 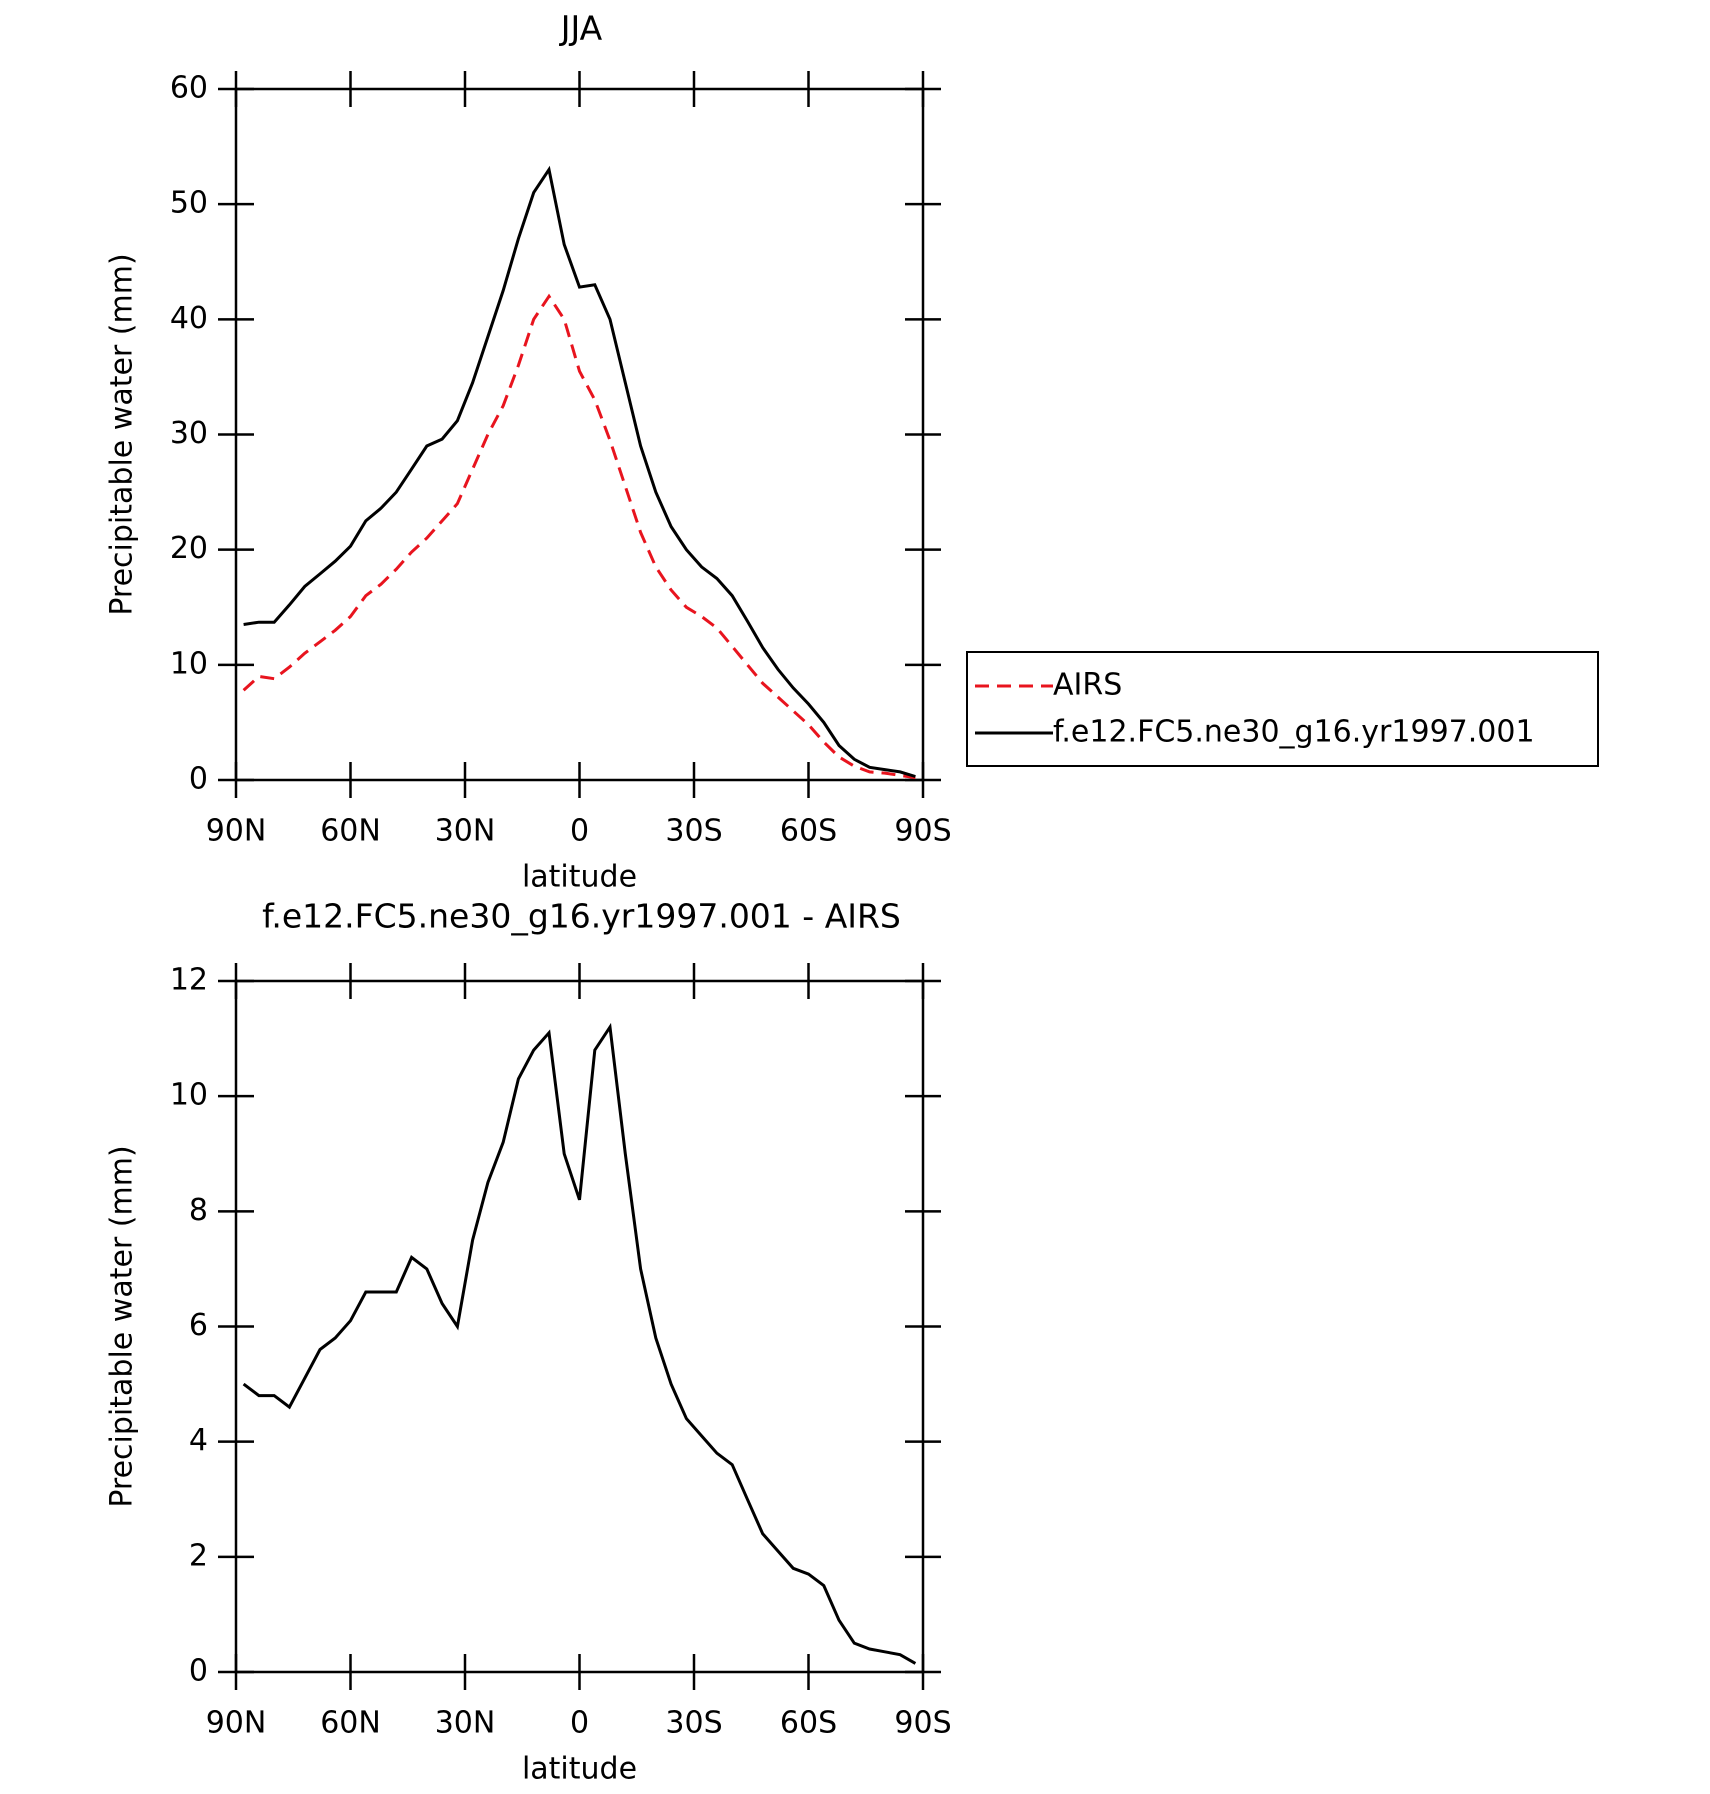 What do you see at coordinates (198, 1440) in the screenshot?
I see `y-tick-label: 4` at bounding box center [198, 1440].